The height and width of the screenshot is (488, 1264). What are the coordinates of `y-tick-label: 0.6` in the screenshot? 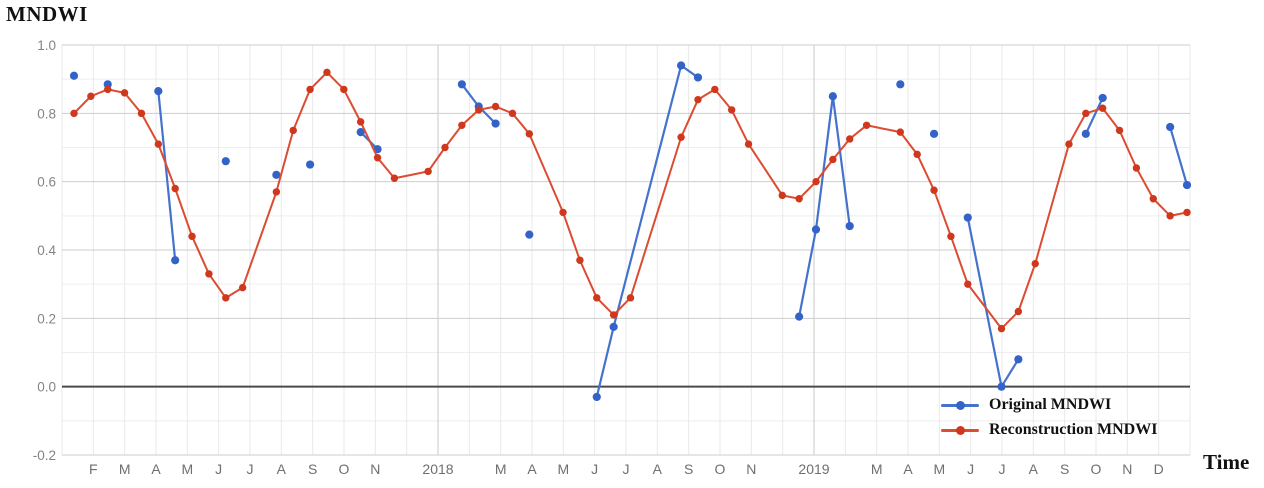 It's located at (46, 182).